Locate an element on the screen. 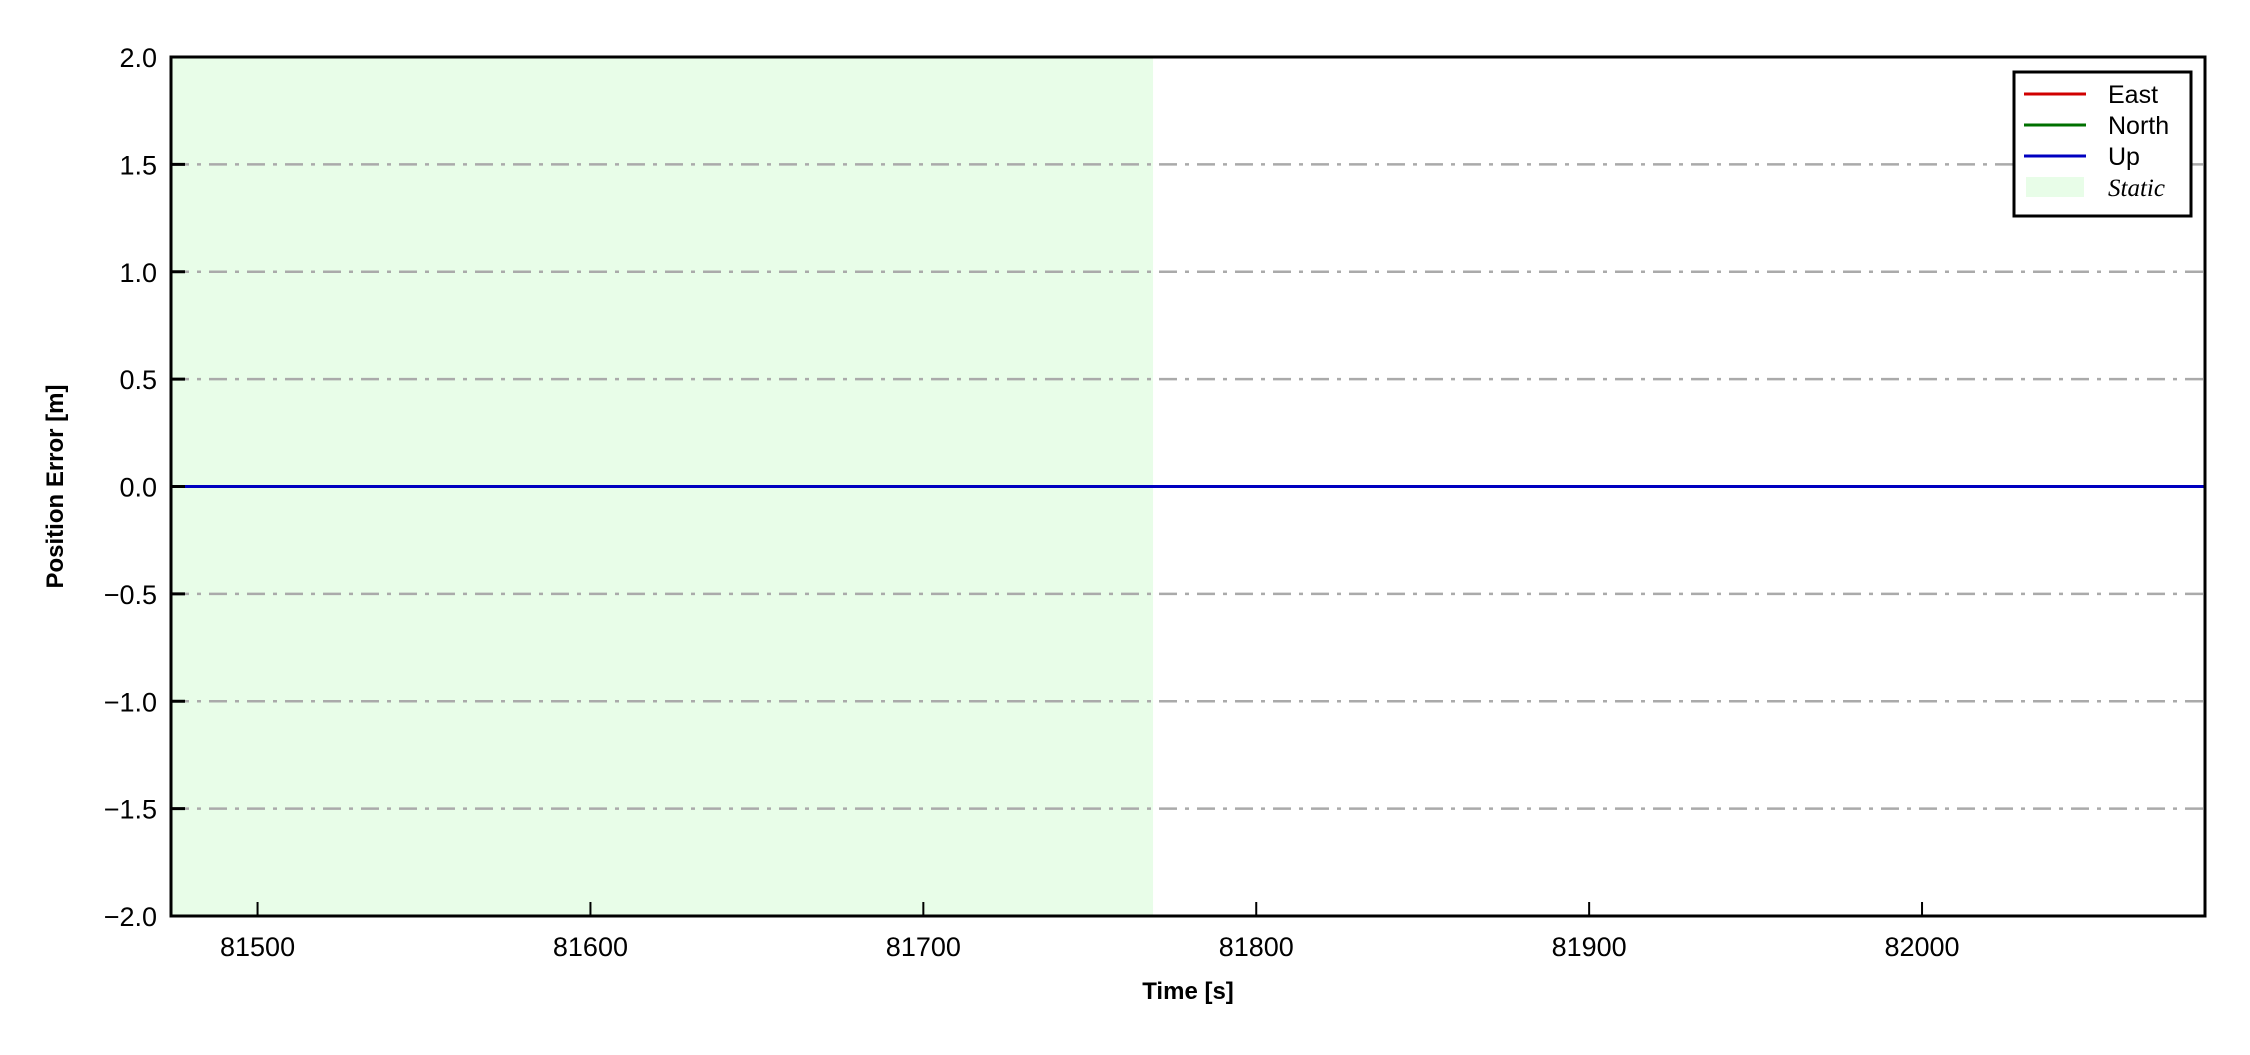 The height and width of the screenshot is (1055, 2250). y-tick-label: 0.5 is located at coordinates (138, 380).